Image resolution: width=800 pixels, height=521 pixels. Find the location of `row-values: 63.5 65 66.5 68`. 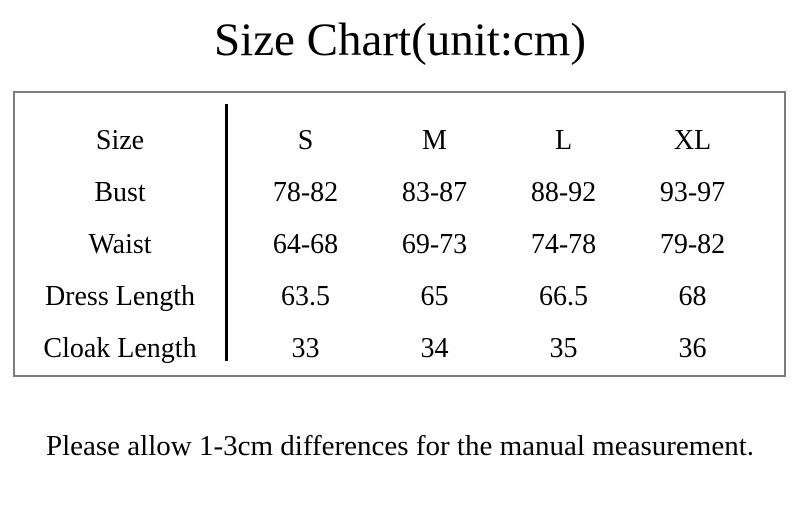

row-values: 63.5 65 66.5 68 is located at coordinates (504, 297).